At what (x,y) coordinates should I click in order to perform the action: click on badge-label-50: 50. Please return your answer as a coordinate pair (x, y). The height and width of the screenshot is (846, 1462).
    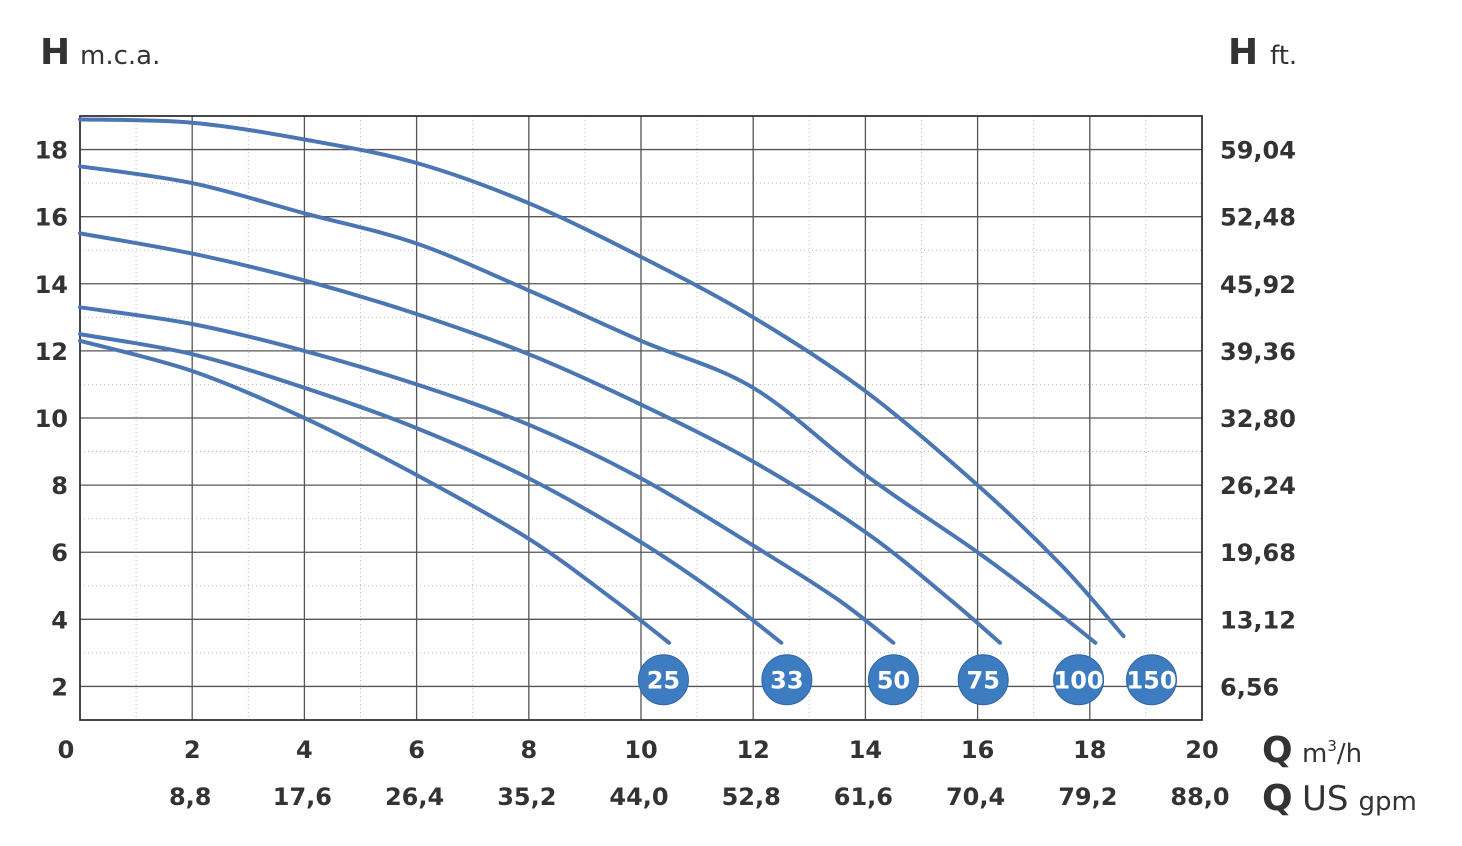
    Looking at the image, I should click on (893, 681).